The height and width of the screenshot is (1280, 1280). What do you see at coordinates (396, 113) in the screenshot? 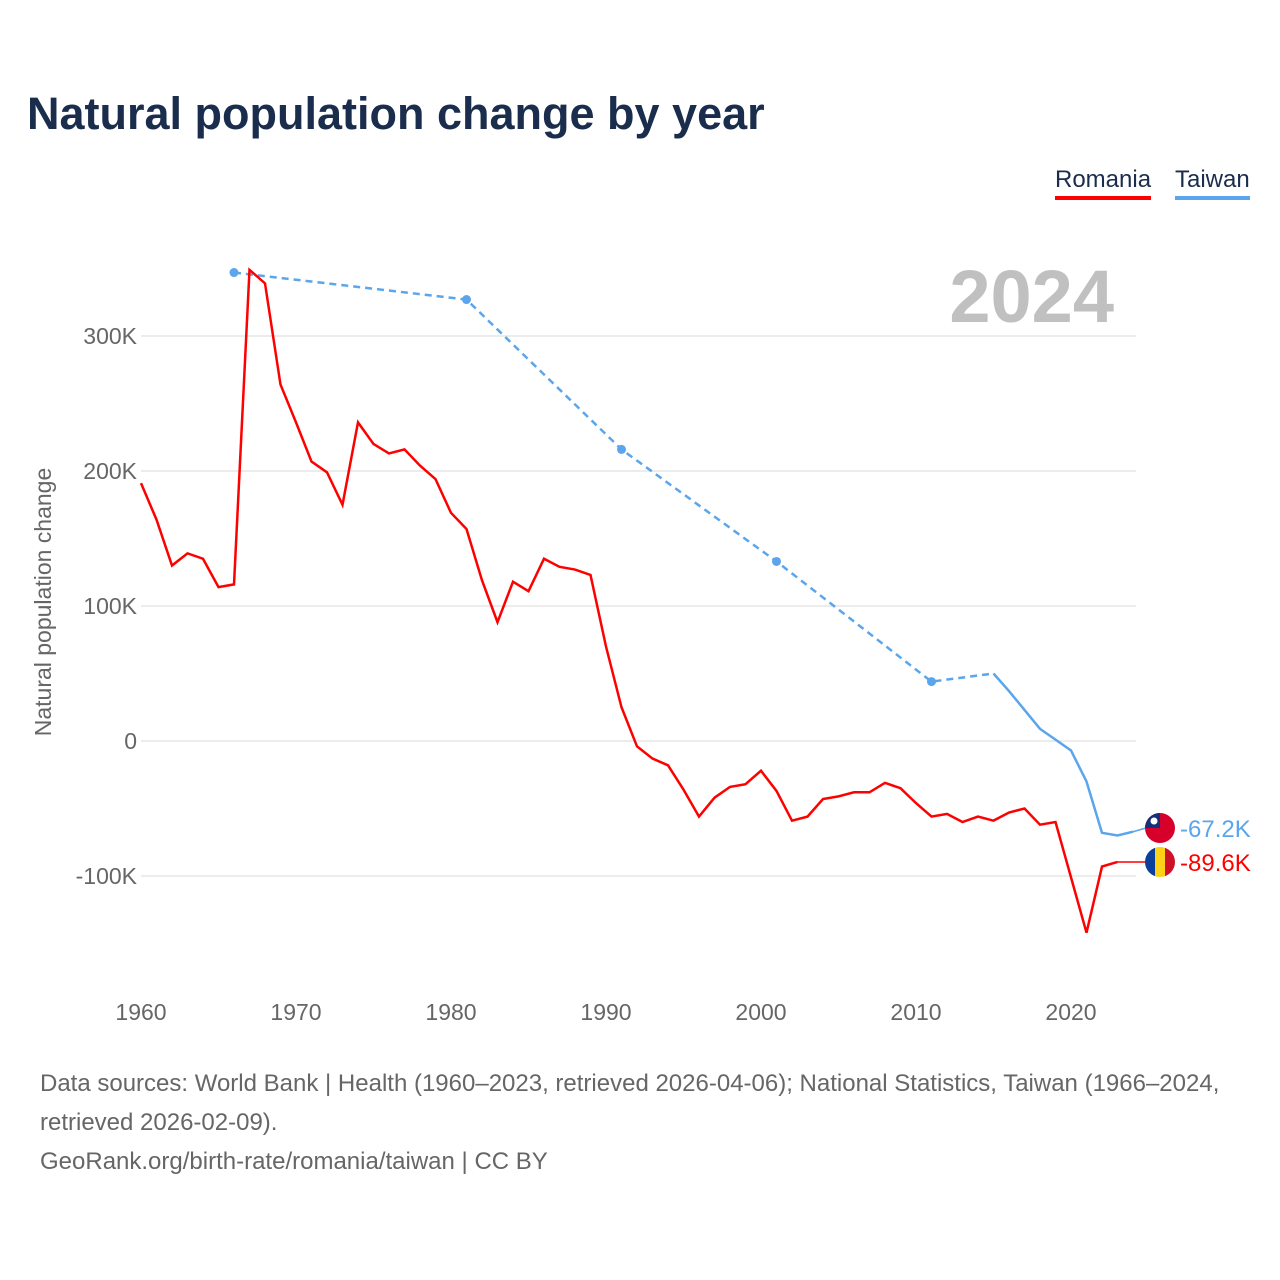
I see `chart-title: Natural population change by year` at bounding box center [396, 113].